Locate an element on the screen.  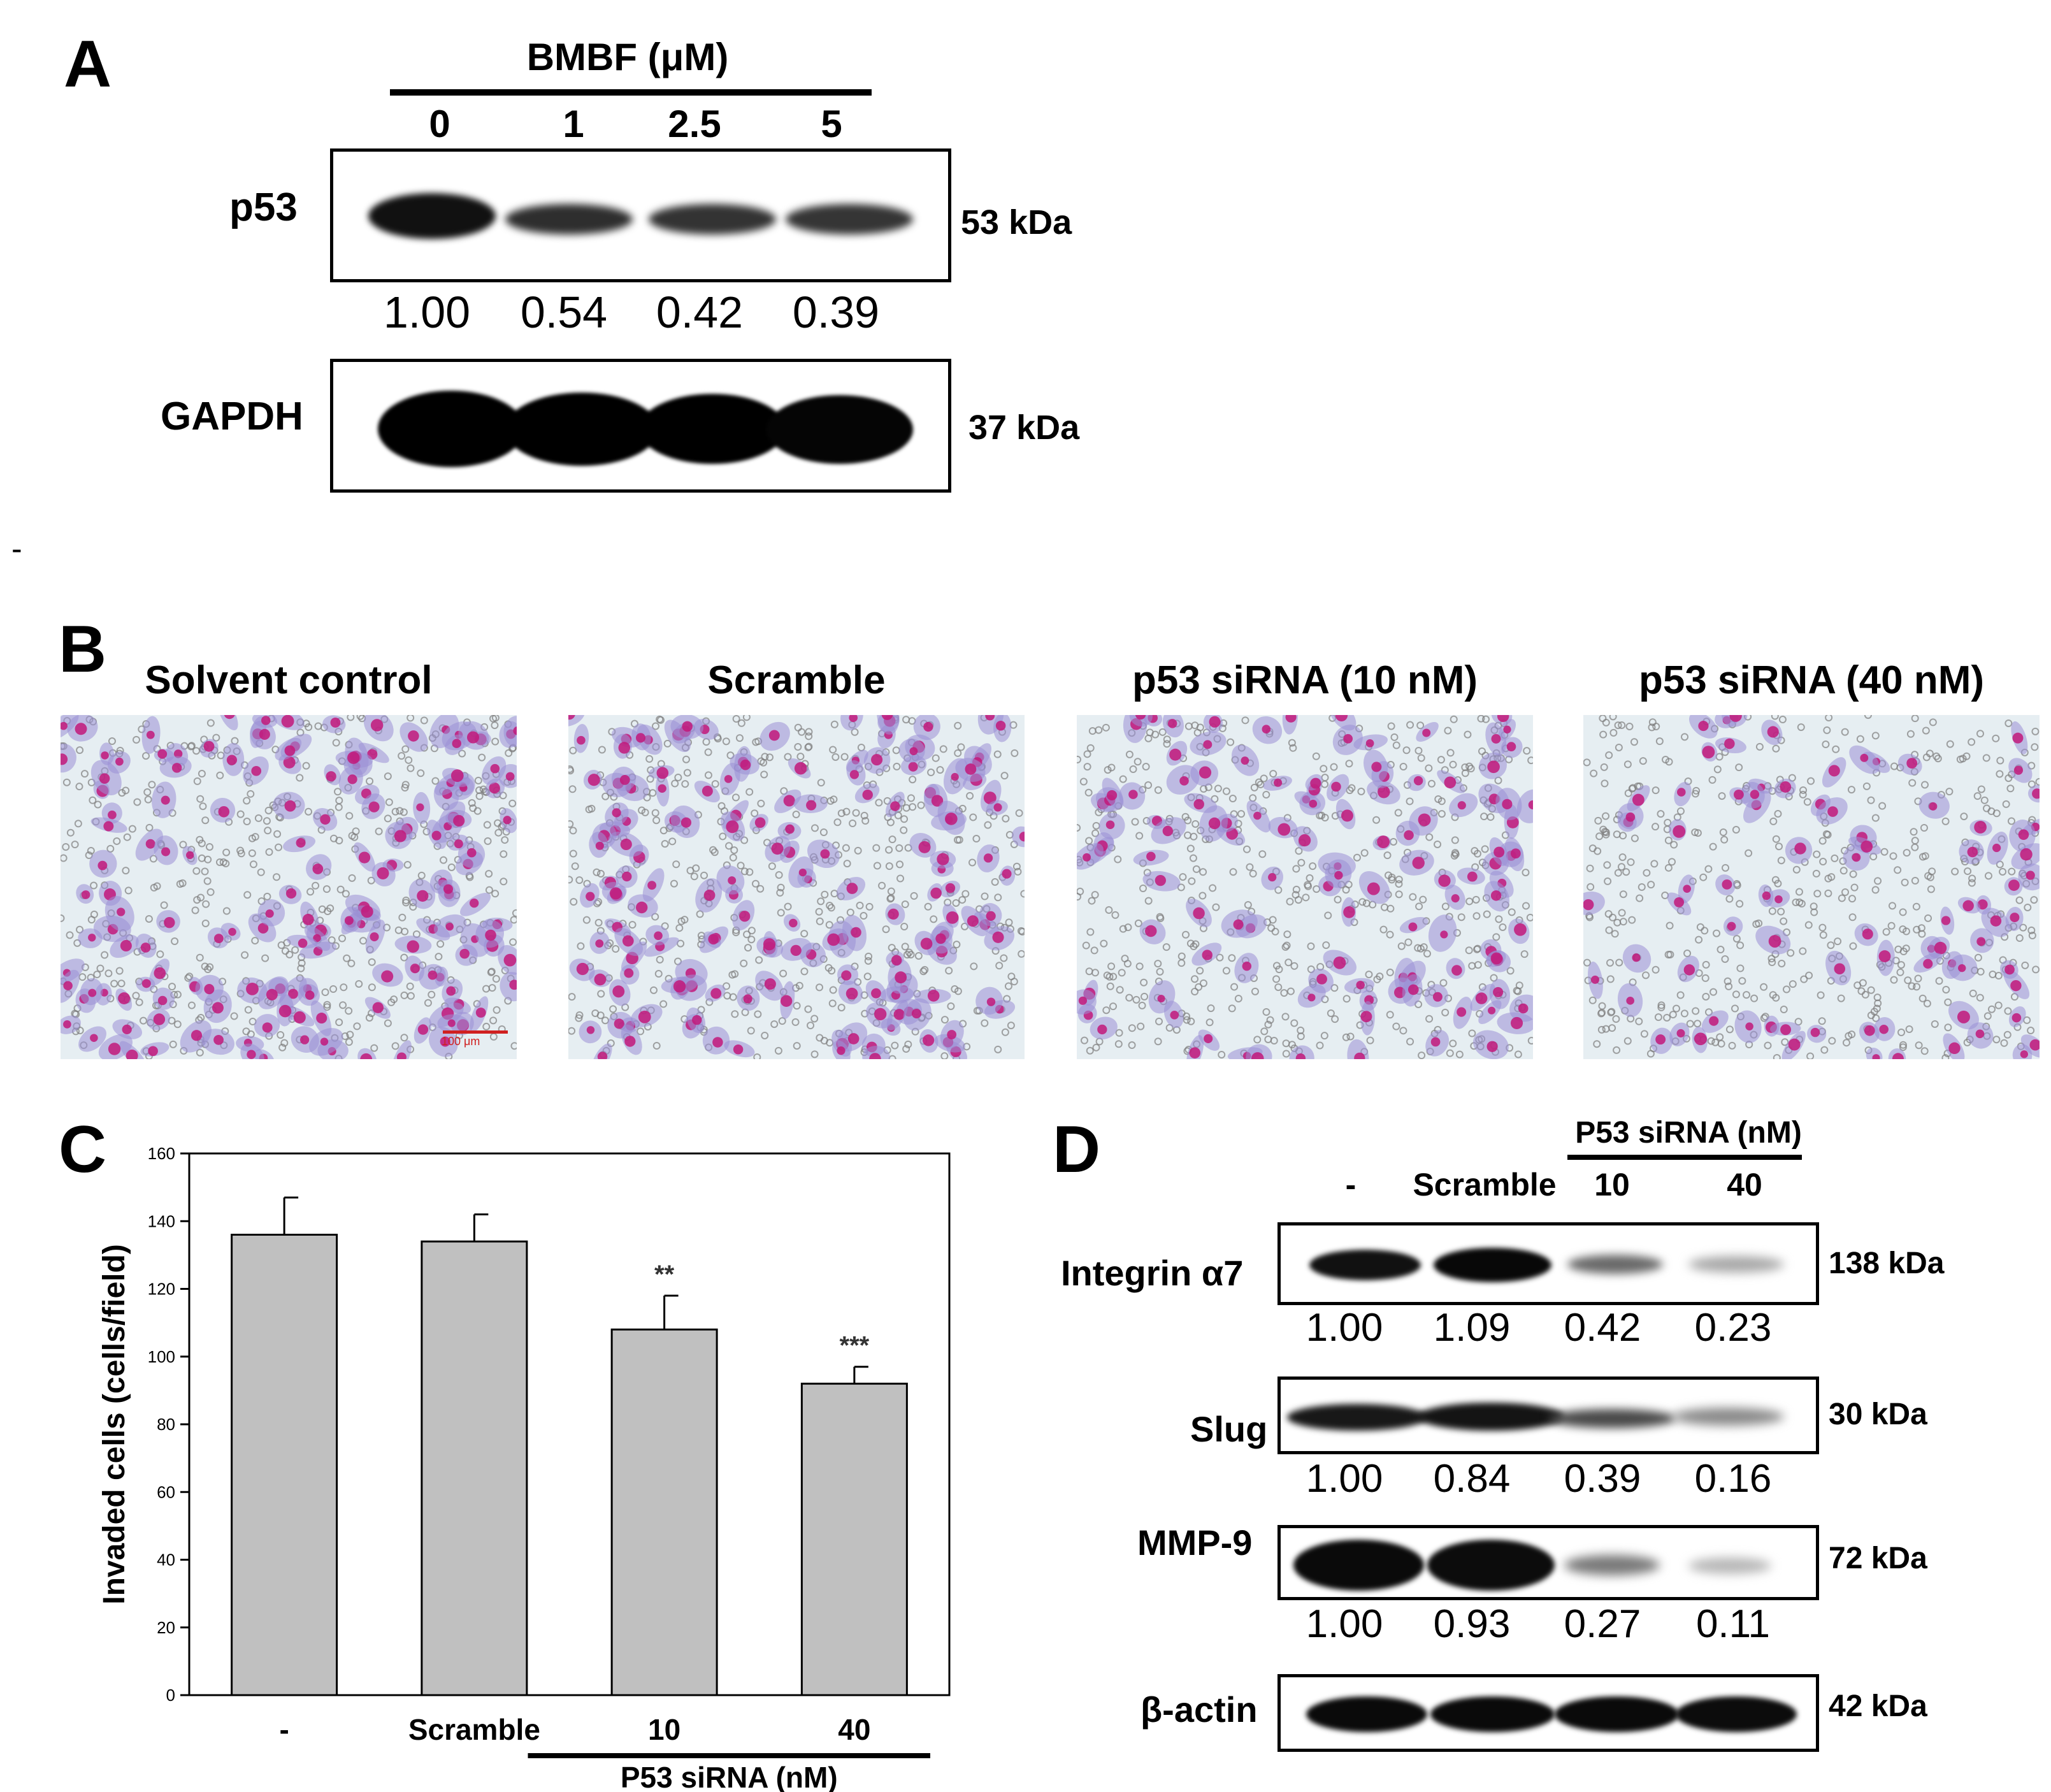
quant-value: 0.42 is located at coordinates (1603, 1328).